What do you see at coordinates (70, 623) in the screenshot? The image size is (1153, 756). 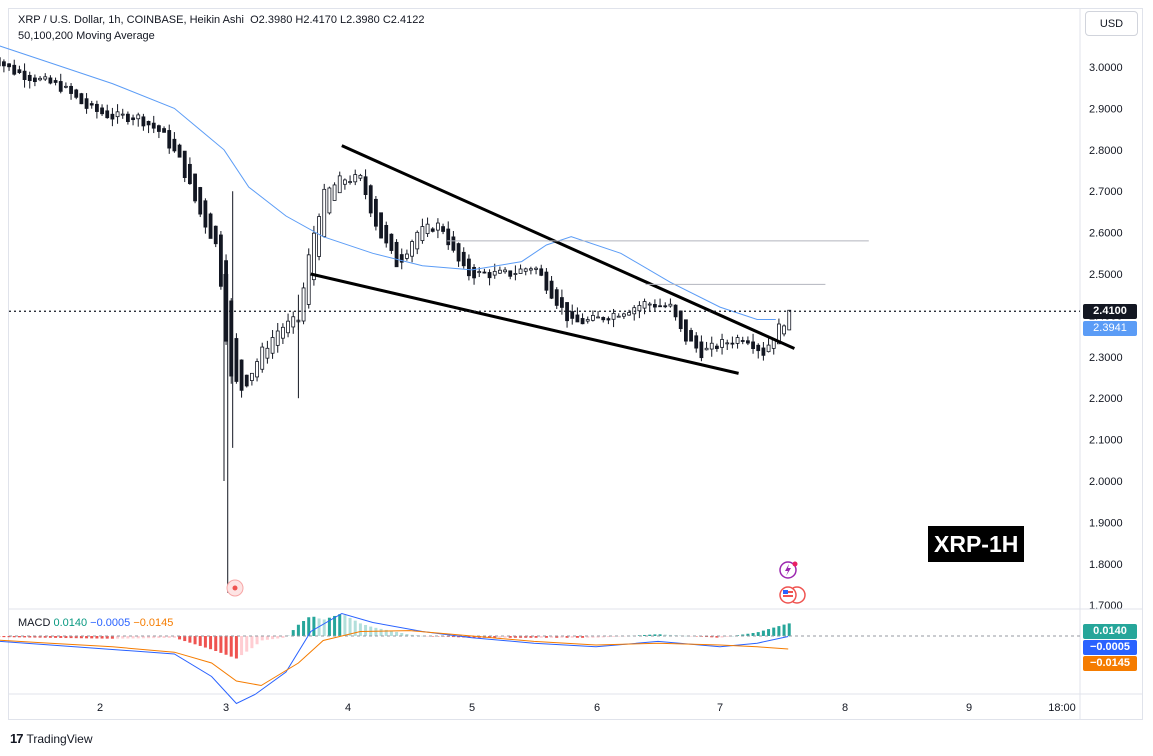 I see `macd-hist-value: 0.0140` at bounding box center [70, 623].